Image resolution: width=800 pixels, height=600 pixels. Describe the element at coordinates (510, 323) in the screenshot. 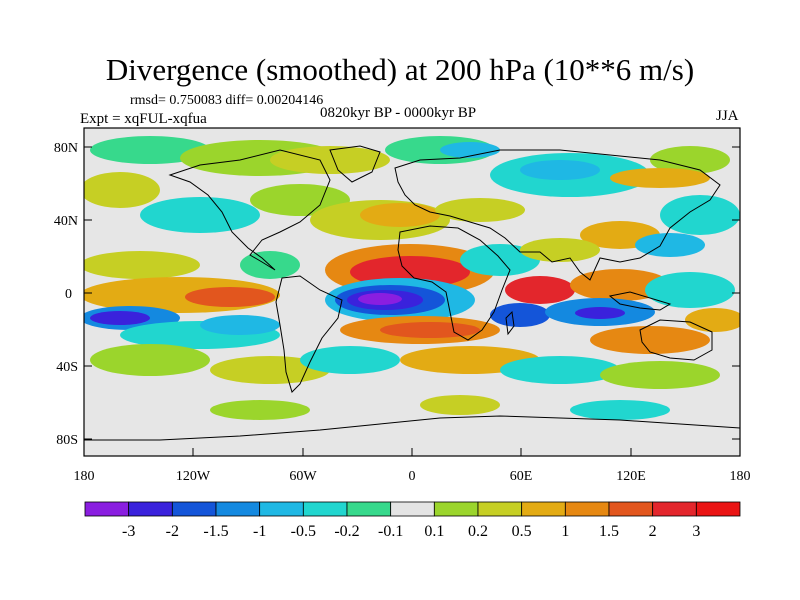

I see `coast-madagascar` at that location.